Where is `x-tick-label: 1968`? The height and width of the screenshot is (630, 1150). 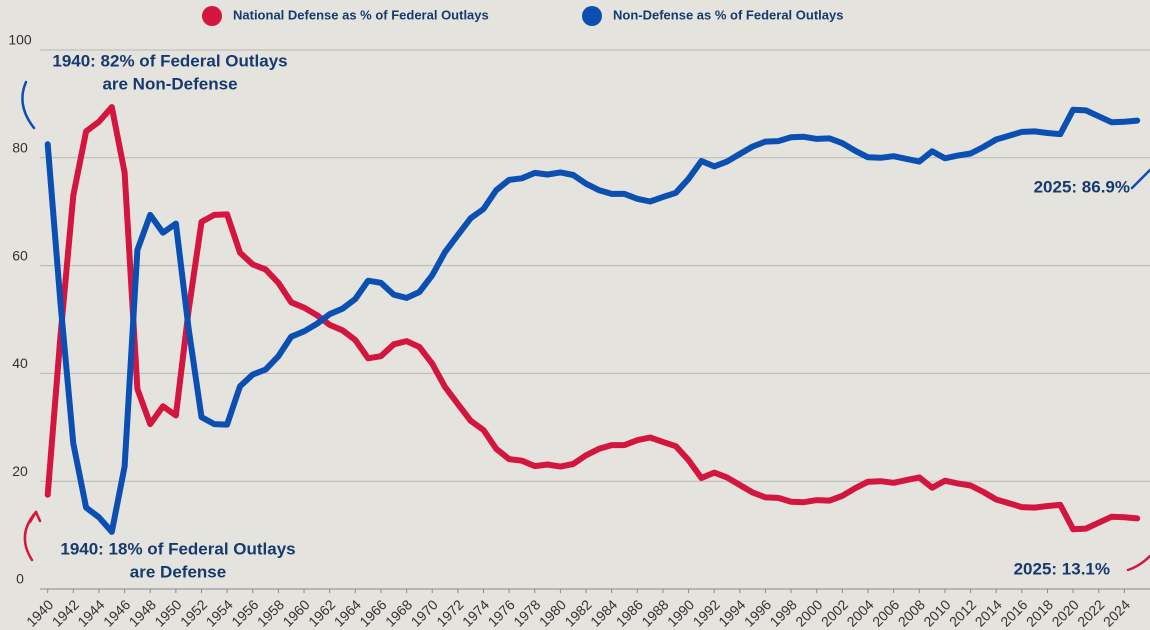
x-tick-label: 1968 is located at coordinates (398, 612).